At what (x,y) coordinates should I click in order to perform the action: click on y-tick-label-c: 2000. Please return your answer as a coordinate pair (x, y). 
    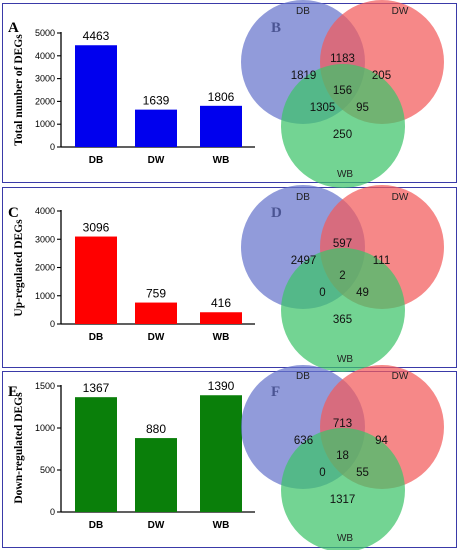
    Looking at the image, I should click on (45, 268).